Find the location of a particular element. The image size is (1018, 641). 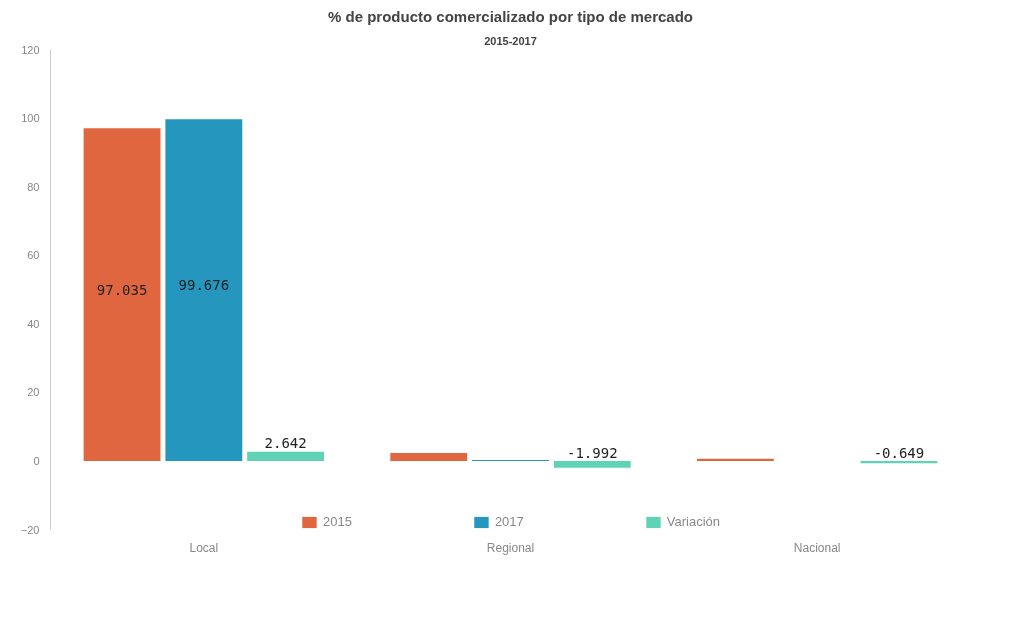

legend-label: 2017 is located at coordinates (509, 521).